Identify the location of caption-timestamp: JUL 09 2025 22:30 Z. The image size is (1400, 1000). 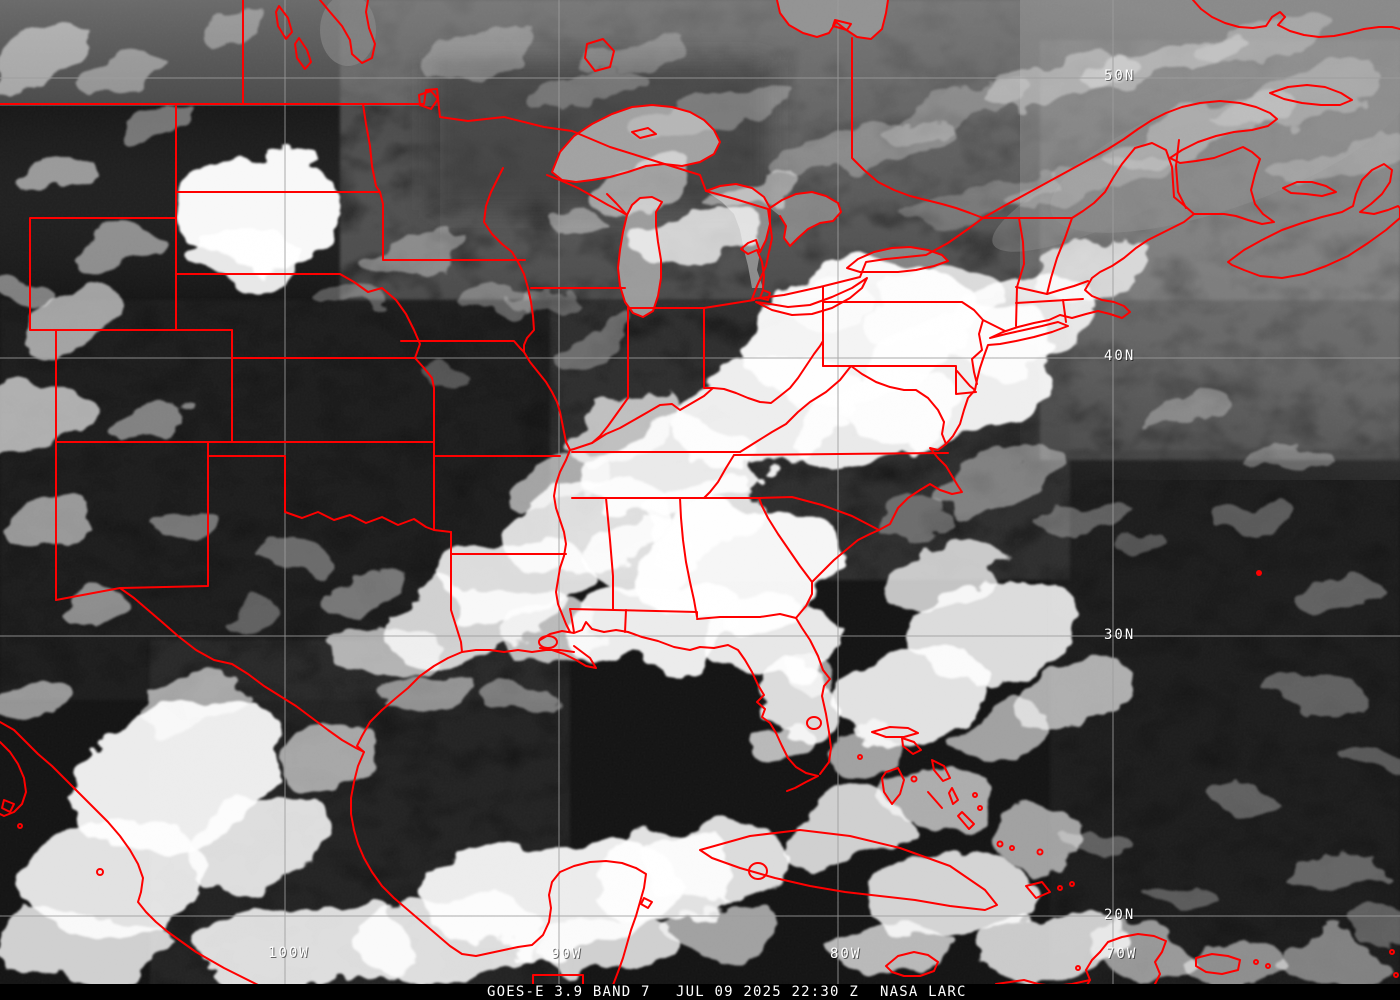
(767, 992).